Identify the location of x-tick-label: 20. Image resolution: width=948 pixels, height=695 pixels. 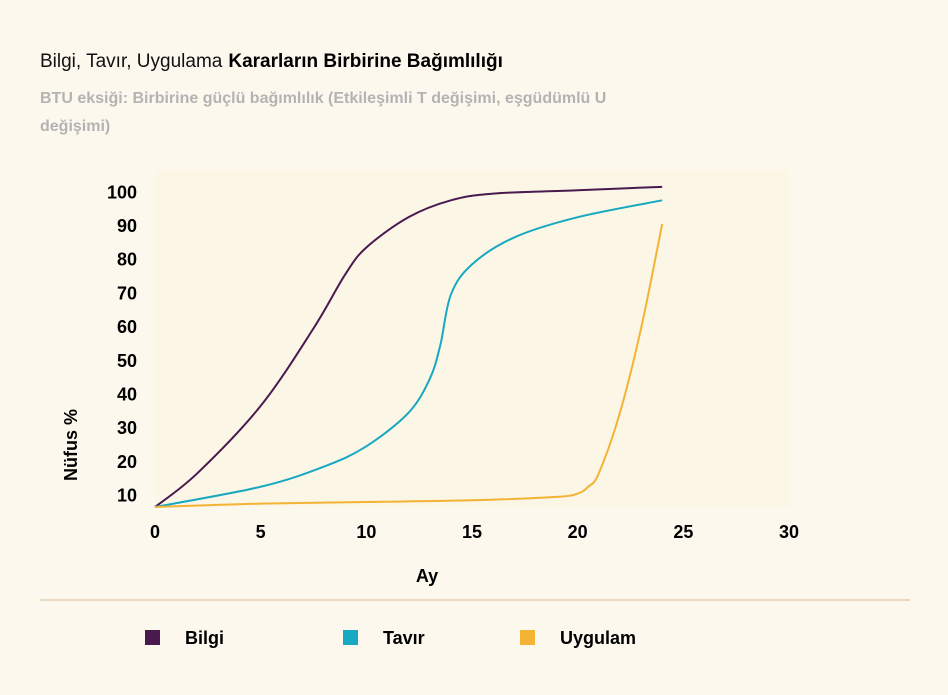
(578, 532).